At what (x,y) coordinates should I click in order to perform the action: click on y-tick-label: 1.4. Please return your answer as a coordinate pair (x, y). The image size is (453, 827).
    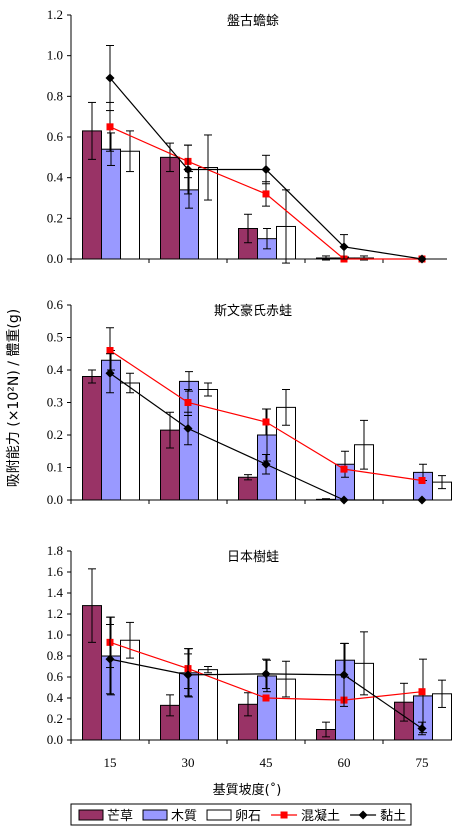
    Looking at the image, I should click on (55, 592).